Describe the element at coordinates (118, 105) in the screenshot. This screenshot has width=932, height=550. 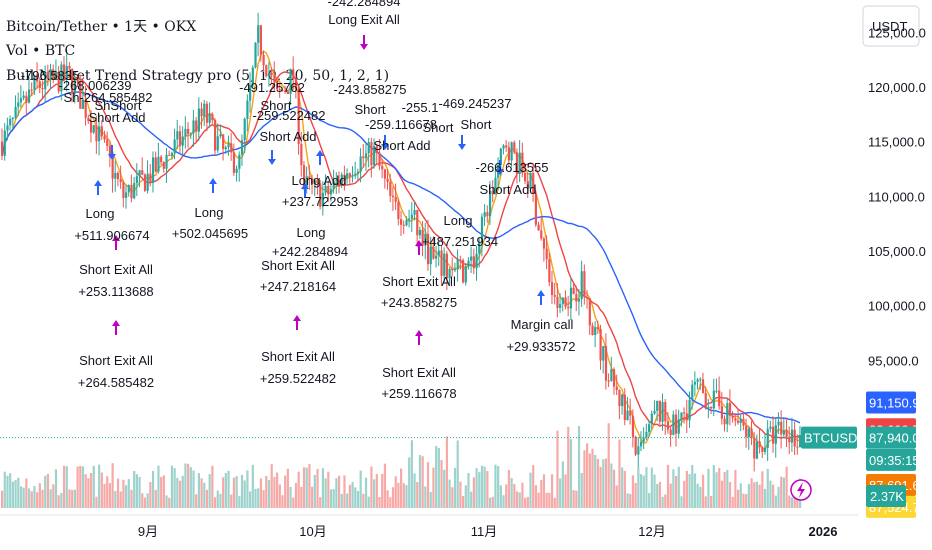
I see `trade-annotation: ShShort` at that location.